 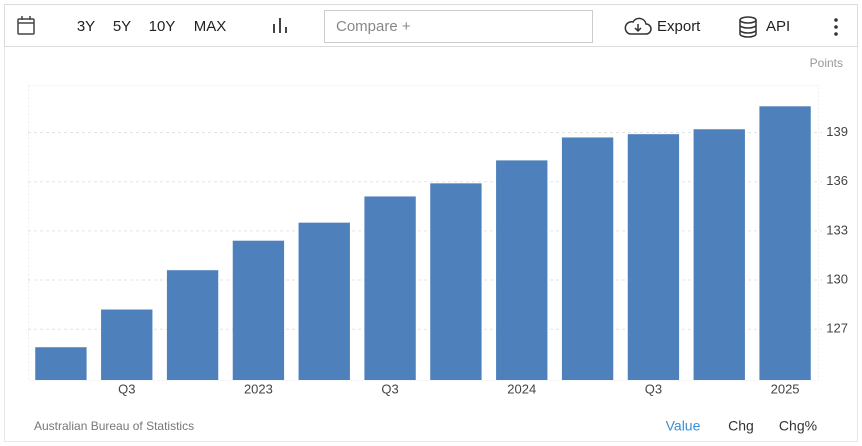 I want to click on source: Australian Bureau of Statistics, so click(x=114, y=426).